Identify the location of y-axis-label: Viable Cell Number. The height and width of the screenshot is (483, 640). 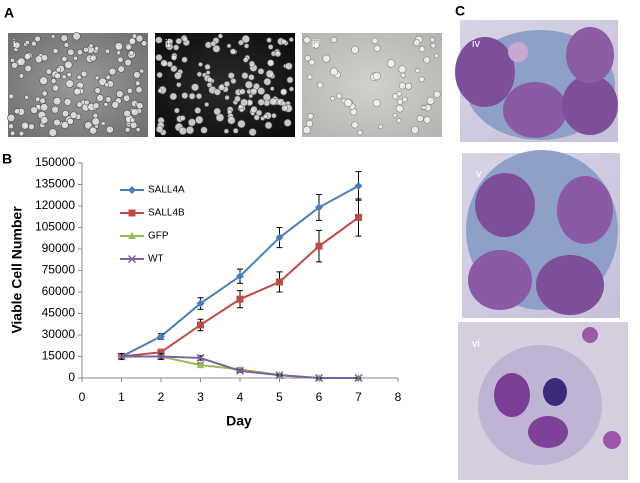
(17, 270).